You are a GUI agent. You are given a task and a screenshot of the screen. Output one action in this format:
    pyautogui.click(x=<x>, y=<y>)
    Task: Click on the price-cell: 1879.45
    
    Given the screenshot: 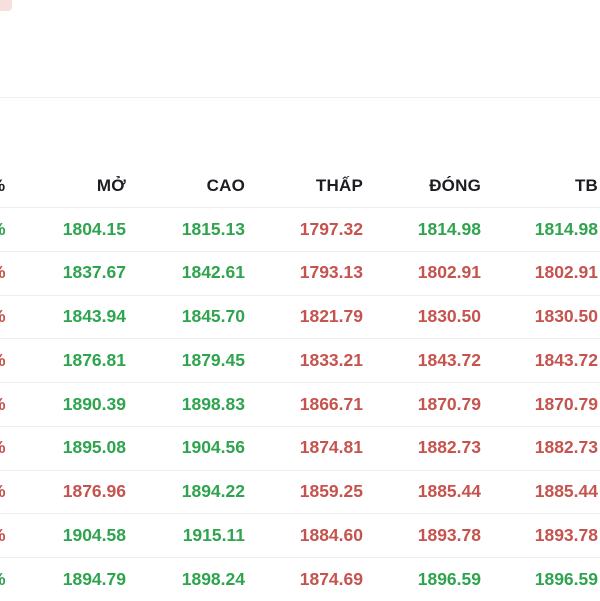 What is the action you would take?
    pyautogui.click(x=213, y=359)
    